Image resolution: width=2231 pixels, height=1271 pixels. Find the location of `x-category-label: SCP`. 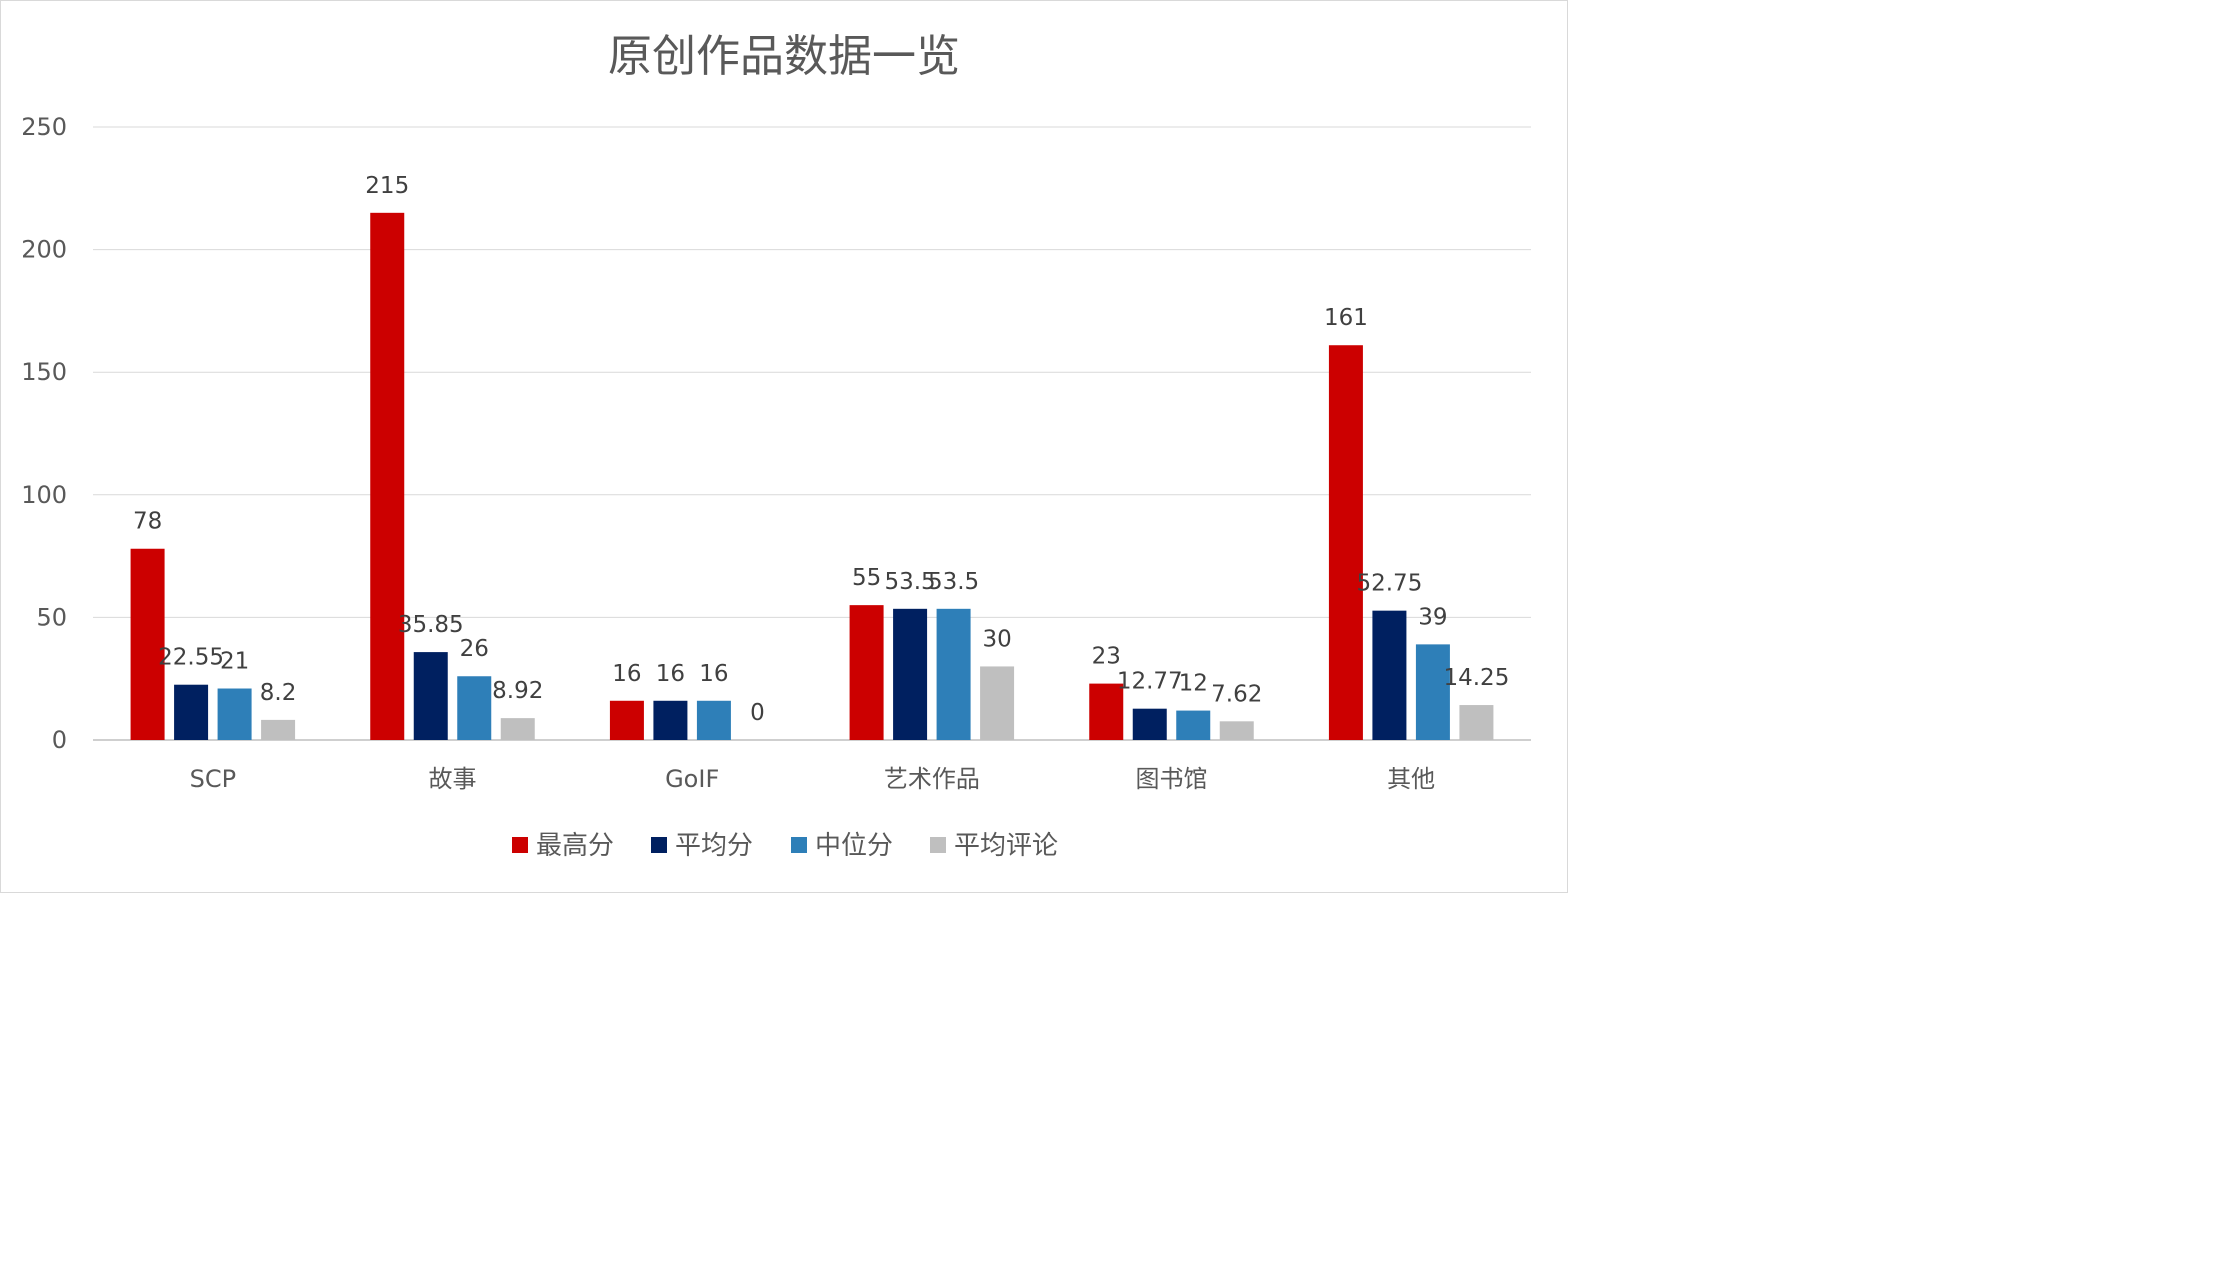

x-category-label: SCP is located at coordinates (213, 779).